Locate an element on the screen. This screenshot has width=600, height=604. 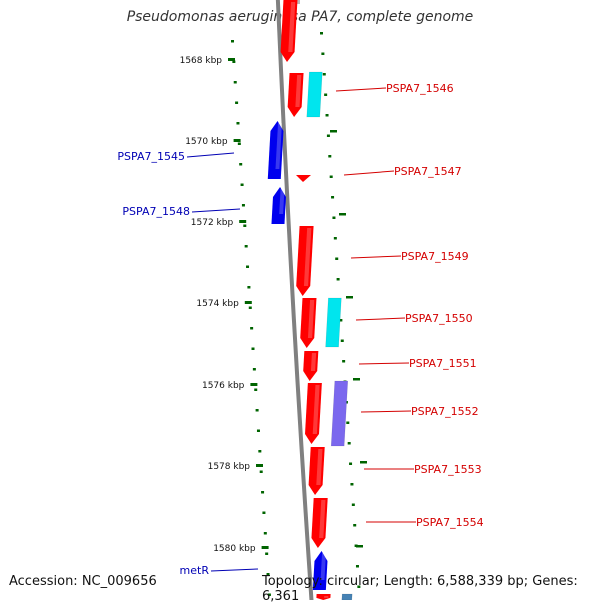
gene-arrow-1548-highlight is located at coordinates (282, 201).